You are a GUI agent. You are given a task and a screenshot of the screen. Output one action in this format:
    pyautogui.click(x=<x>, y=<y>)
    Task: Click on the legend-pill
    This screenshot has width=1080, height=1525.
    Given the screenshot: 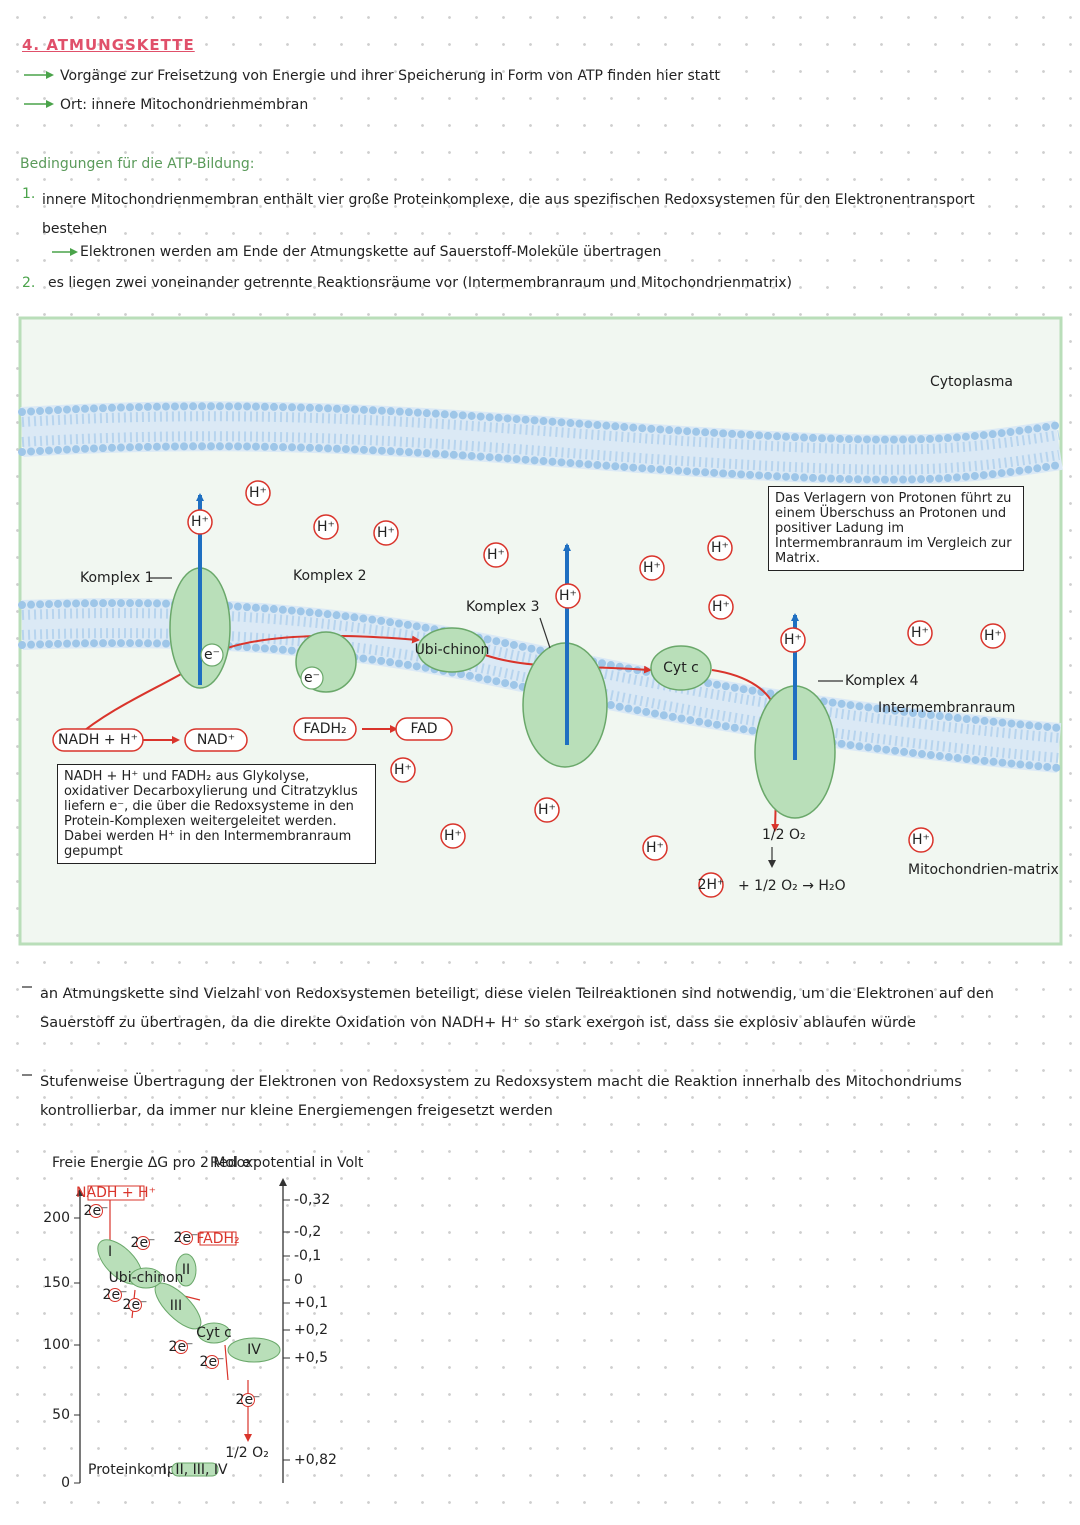 What is the action you would take?
    pyautogui.click(x=195, y=1469)
    